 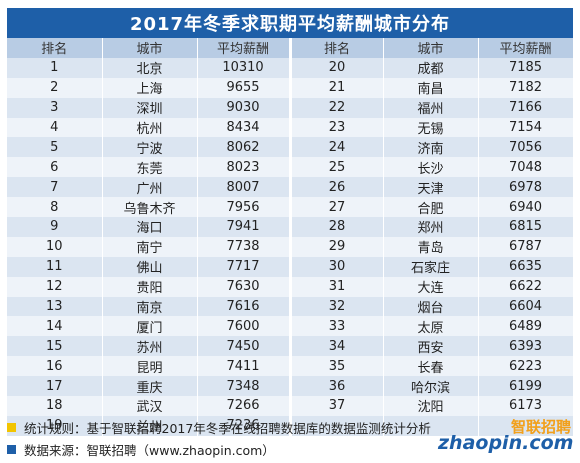 I want to click on salary-cell: 9030, so click(x=244, y=107).